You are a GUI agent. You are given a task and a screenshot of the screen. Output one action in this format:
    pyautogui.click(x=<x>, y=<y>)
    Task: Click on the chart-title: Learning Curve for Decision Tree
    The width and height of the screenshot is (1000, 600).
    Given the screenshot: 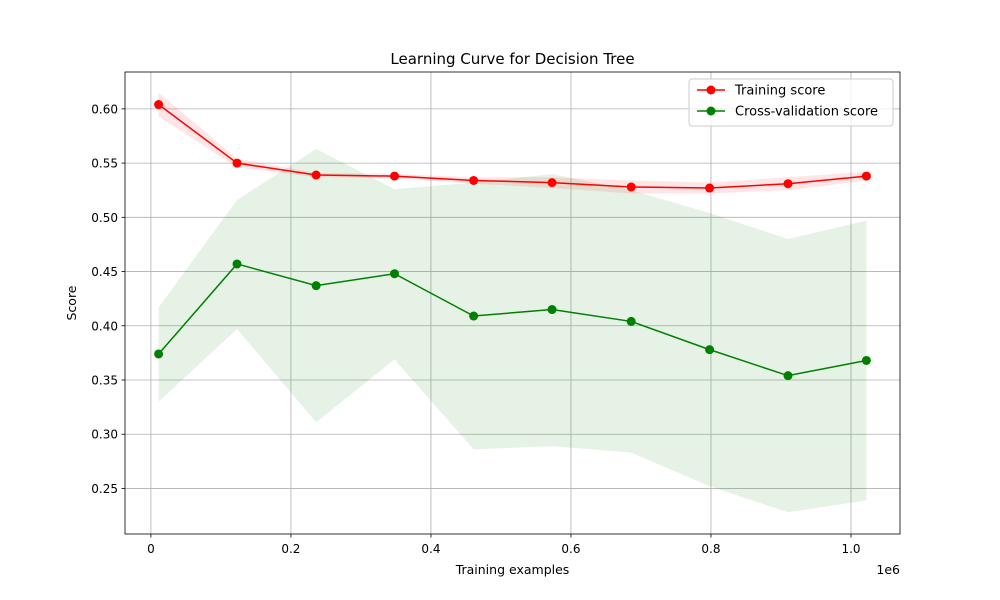 What is the action you would take?
    pyautogui.click(x=512, y=59)
    